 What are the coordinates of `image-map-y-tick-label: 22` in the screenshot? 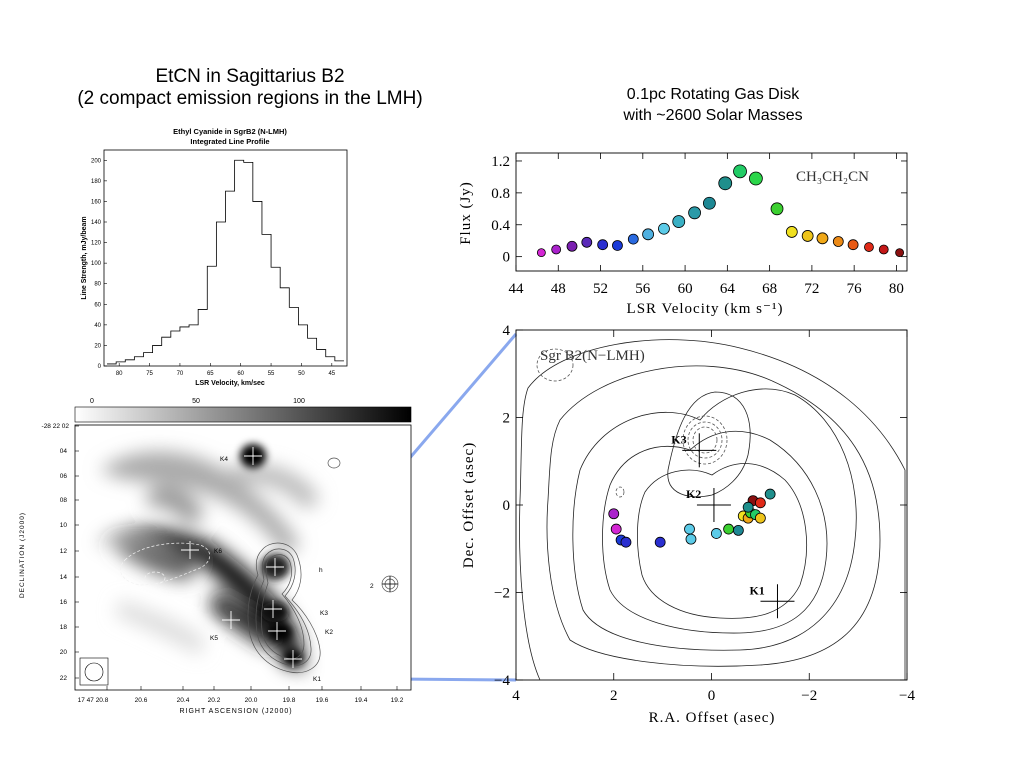 It's located at (64, 678).